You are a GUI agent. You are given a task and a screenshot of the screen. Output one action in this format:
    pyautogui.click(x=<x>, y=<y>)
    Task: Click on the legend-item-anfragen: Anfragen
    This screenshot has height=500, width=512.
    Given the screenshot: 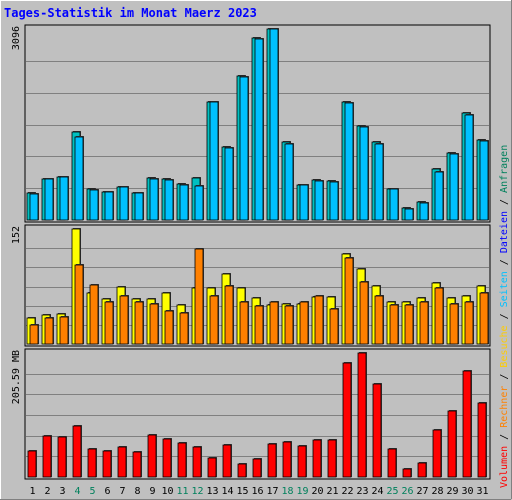 What is the action you would take?
    pyautogui.click(x=504, y=169)
    